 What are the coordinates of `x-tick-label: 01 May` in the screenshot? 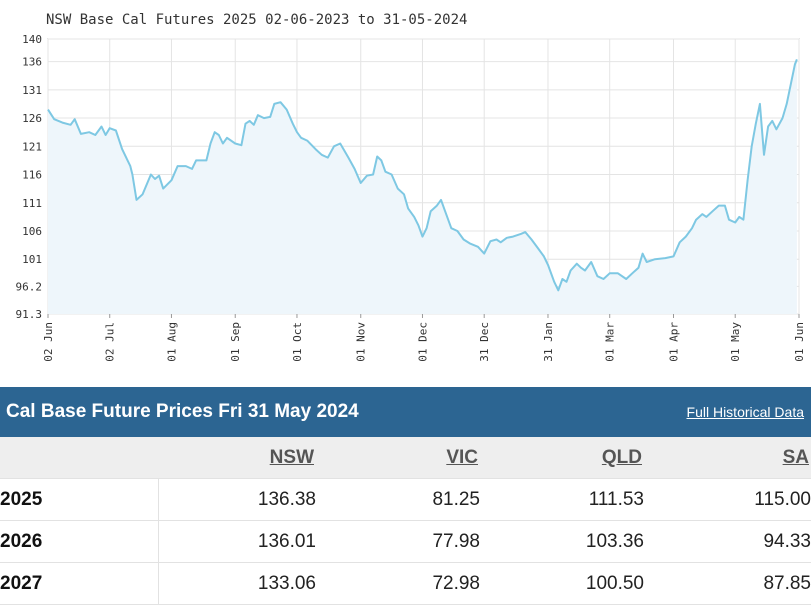 It's located at (735, 342).